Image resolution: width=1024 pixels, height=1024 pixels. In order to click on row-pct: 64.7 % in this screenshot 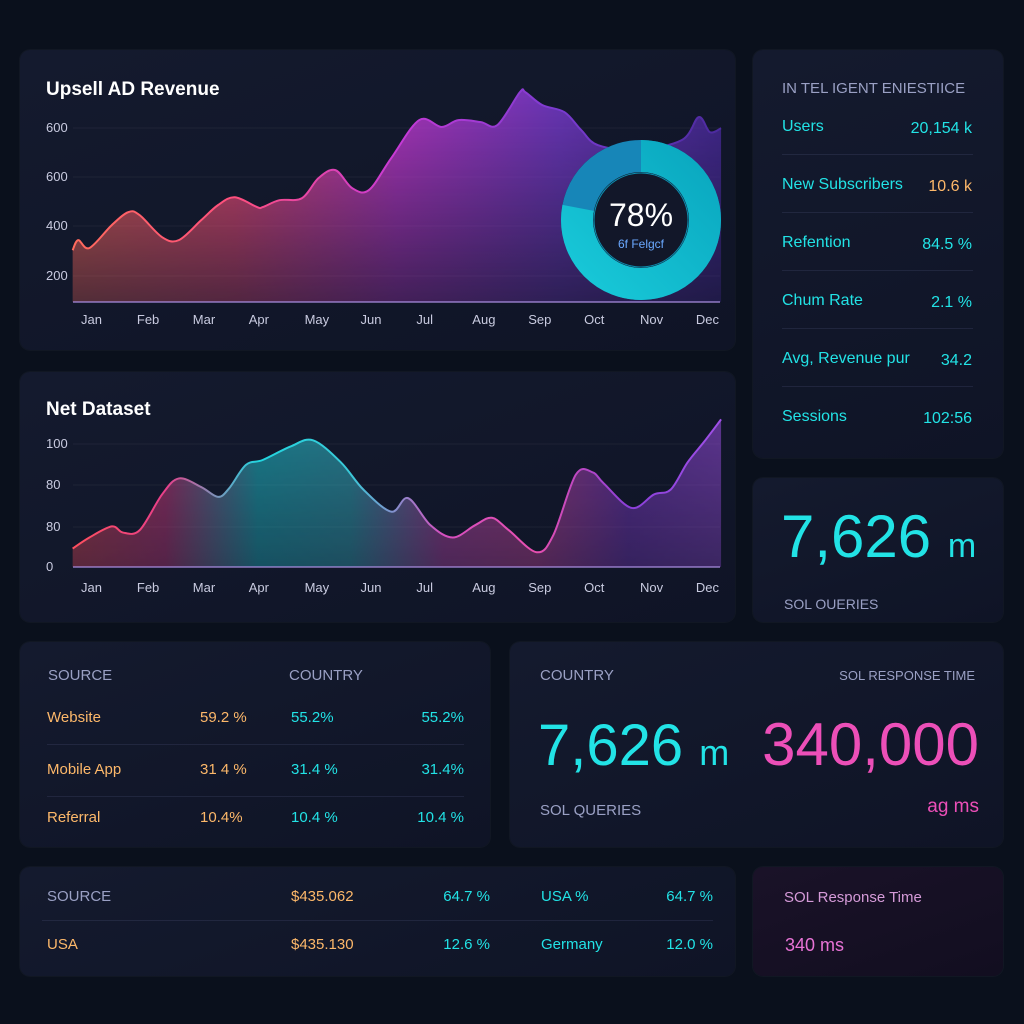, I will do `click(466, 896)`.